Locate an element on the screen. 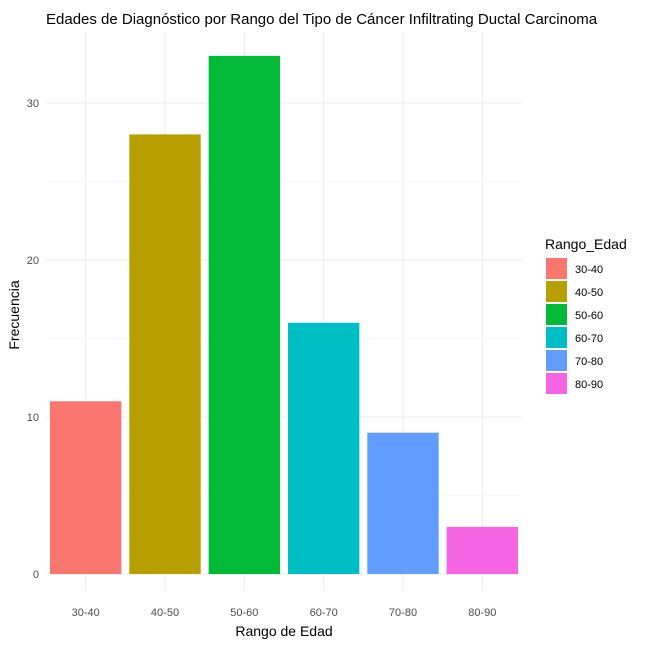 This screenshot has width=645, height=645. x-axis-ticks: 30-40 40-50 50-60 60-70 70-80 80-90 is located at coordinates (284, 613).